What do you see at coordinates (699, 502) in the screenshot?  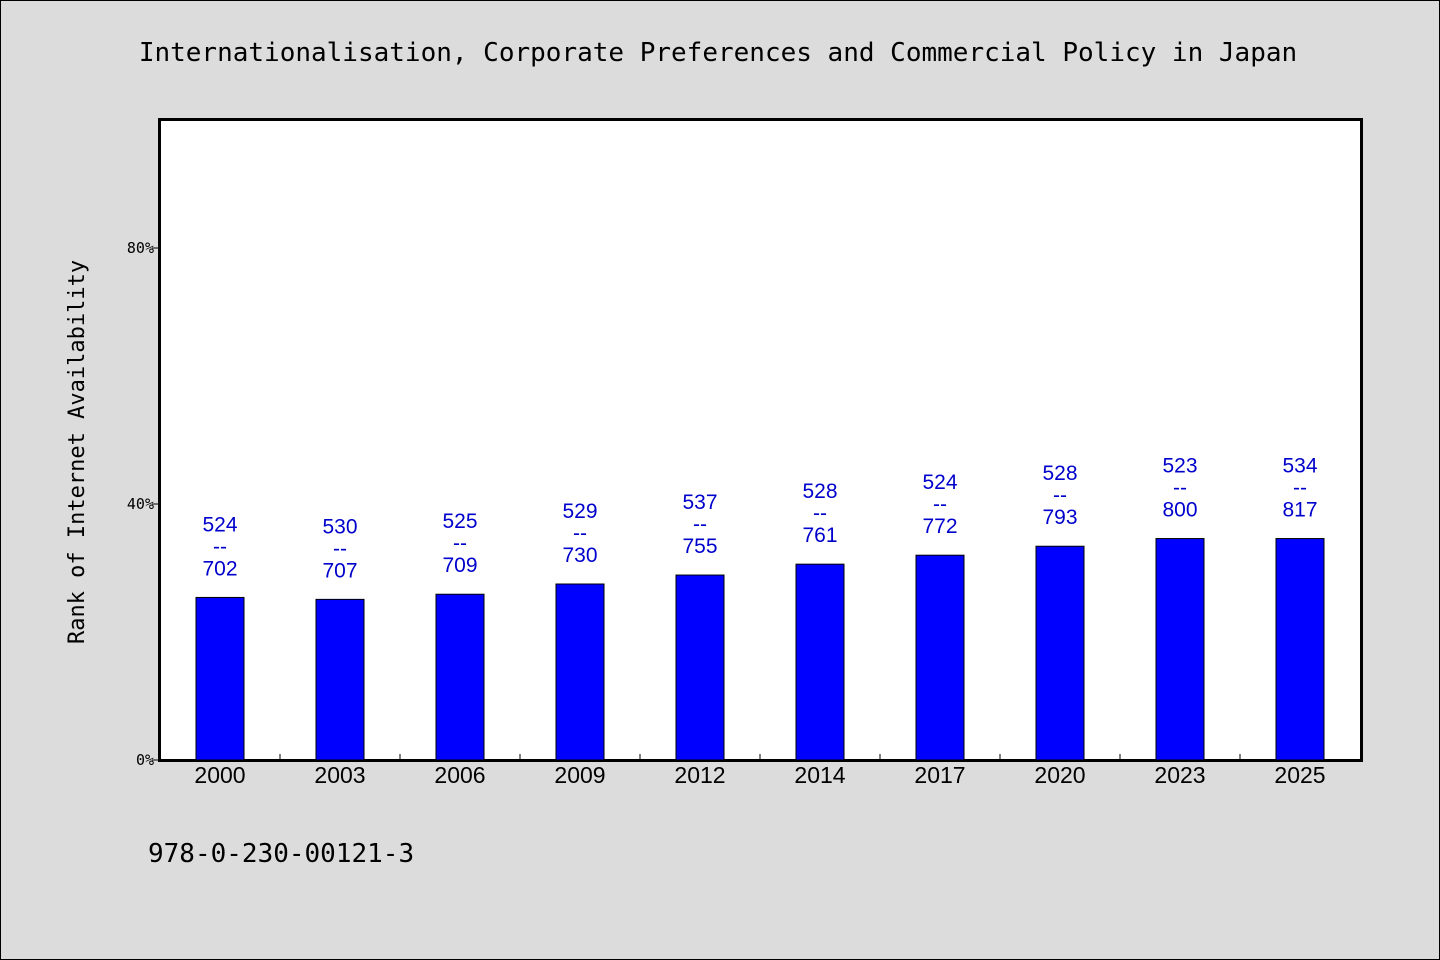 I see `data-label: 537` at bounding box center [699, 502].